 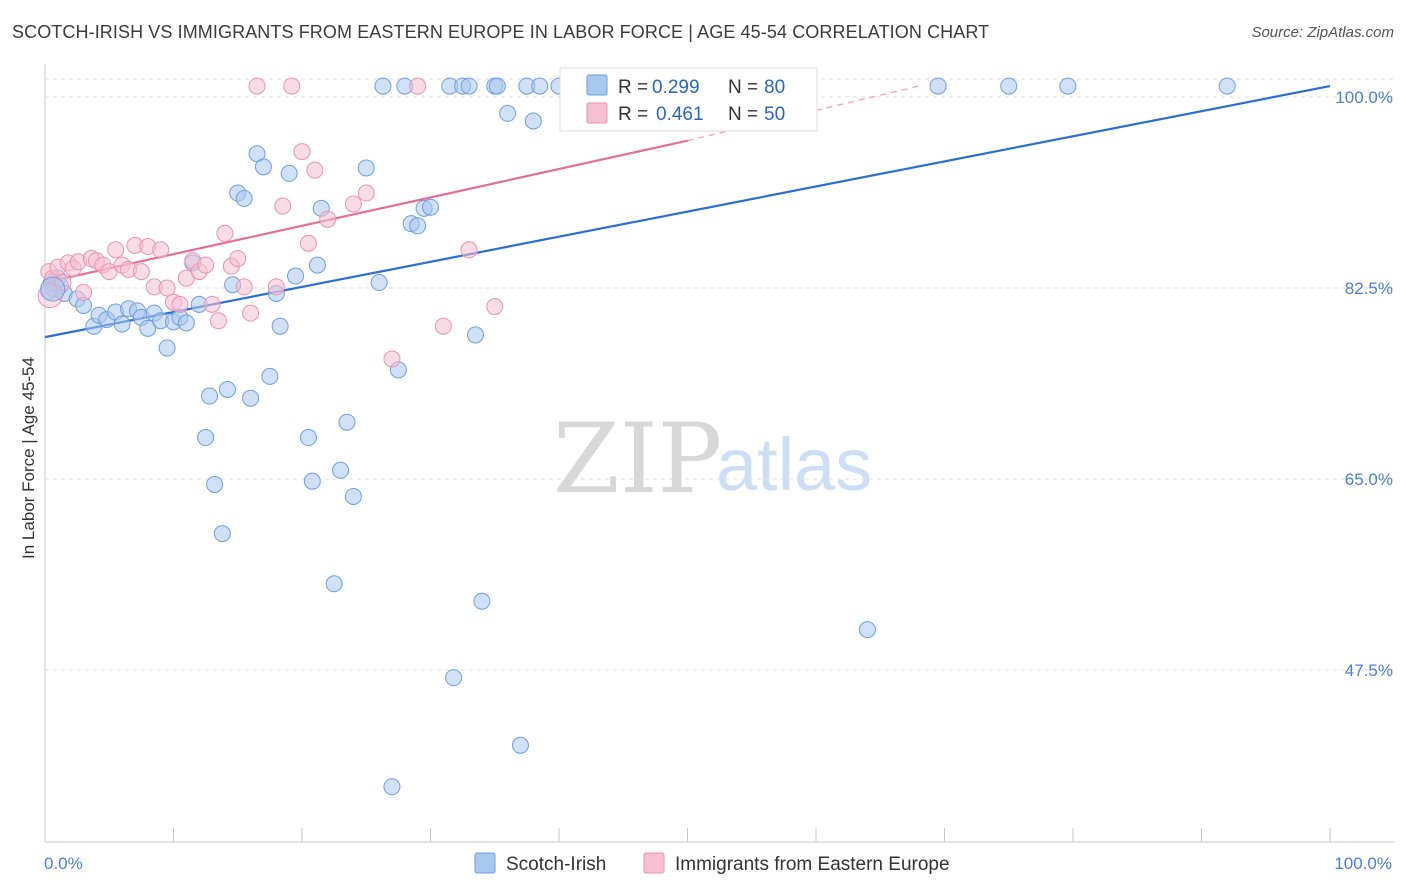 What do you see at coordinates (633, 87) in the screenshot?
I see `legend-r-label-blue: R =` at bounding box center [633, 87].